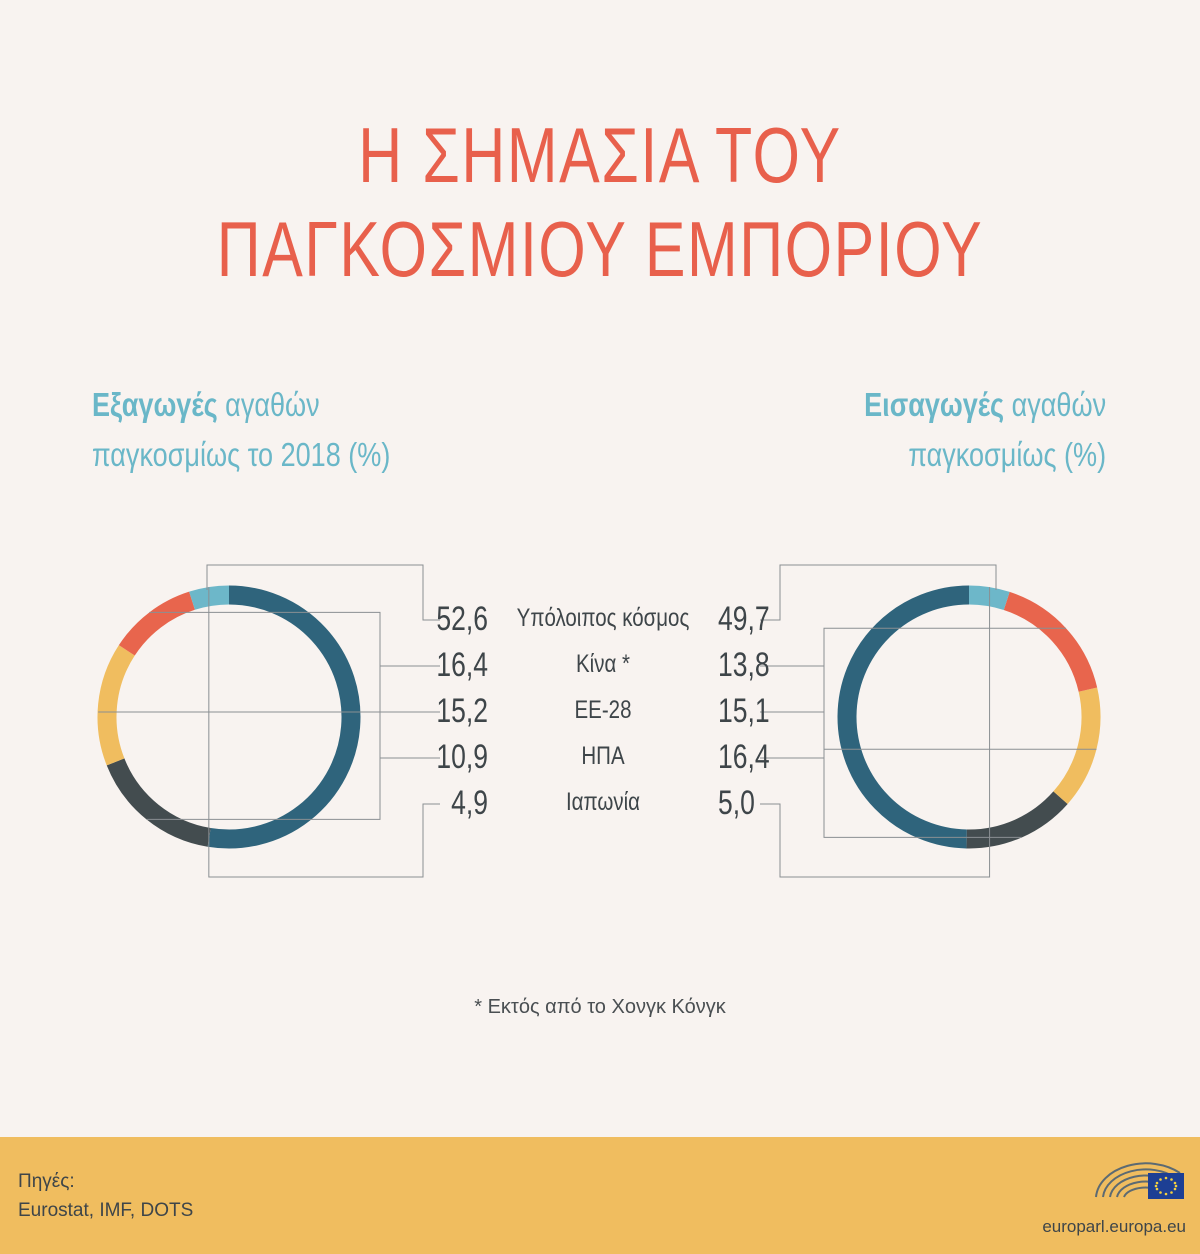 Image resolution: width=1200 pixels, height=1254 pixels. I want to click on imports-value-label: 49,7, so click(744, 619).